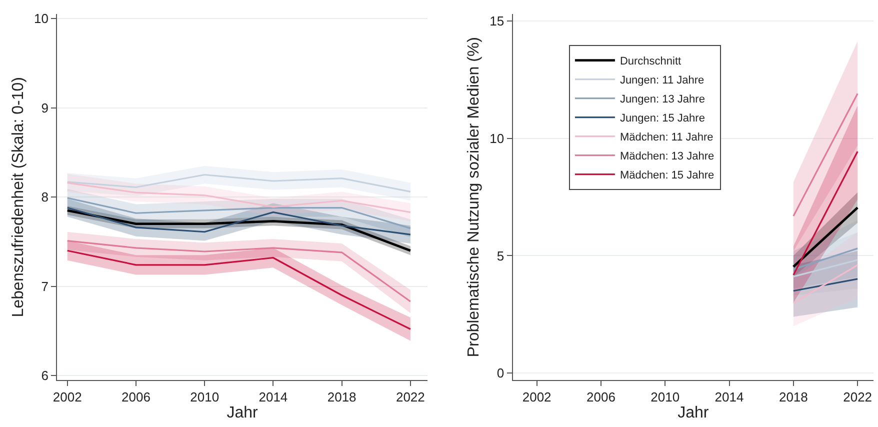  I want to click on y-tick-label: 5, so click(500, 256).